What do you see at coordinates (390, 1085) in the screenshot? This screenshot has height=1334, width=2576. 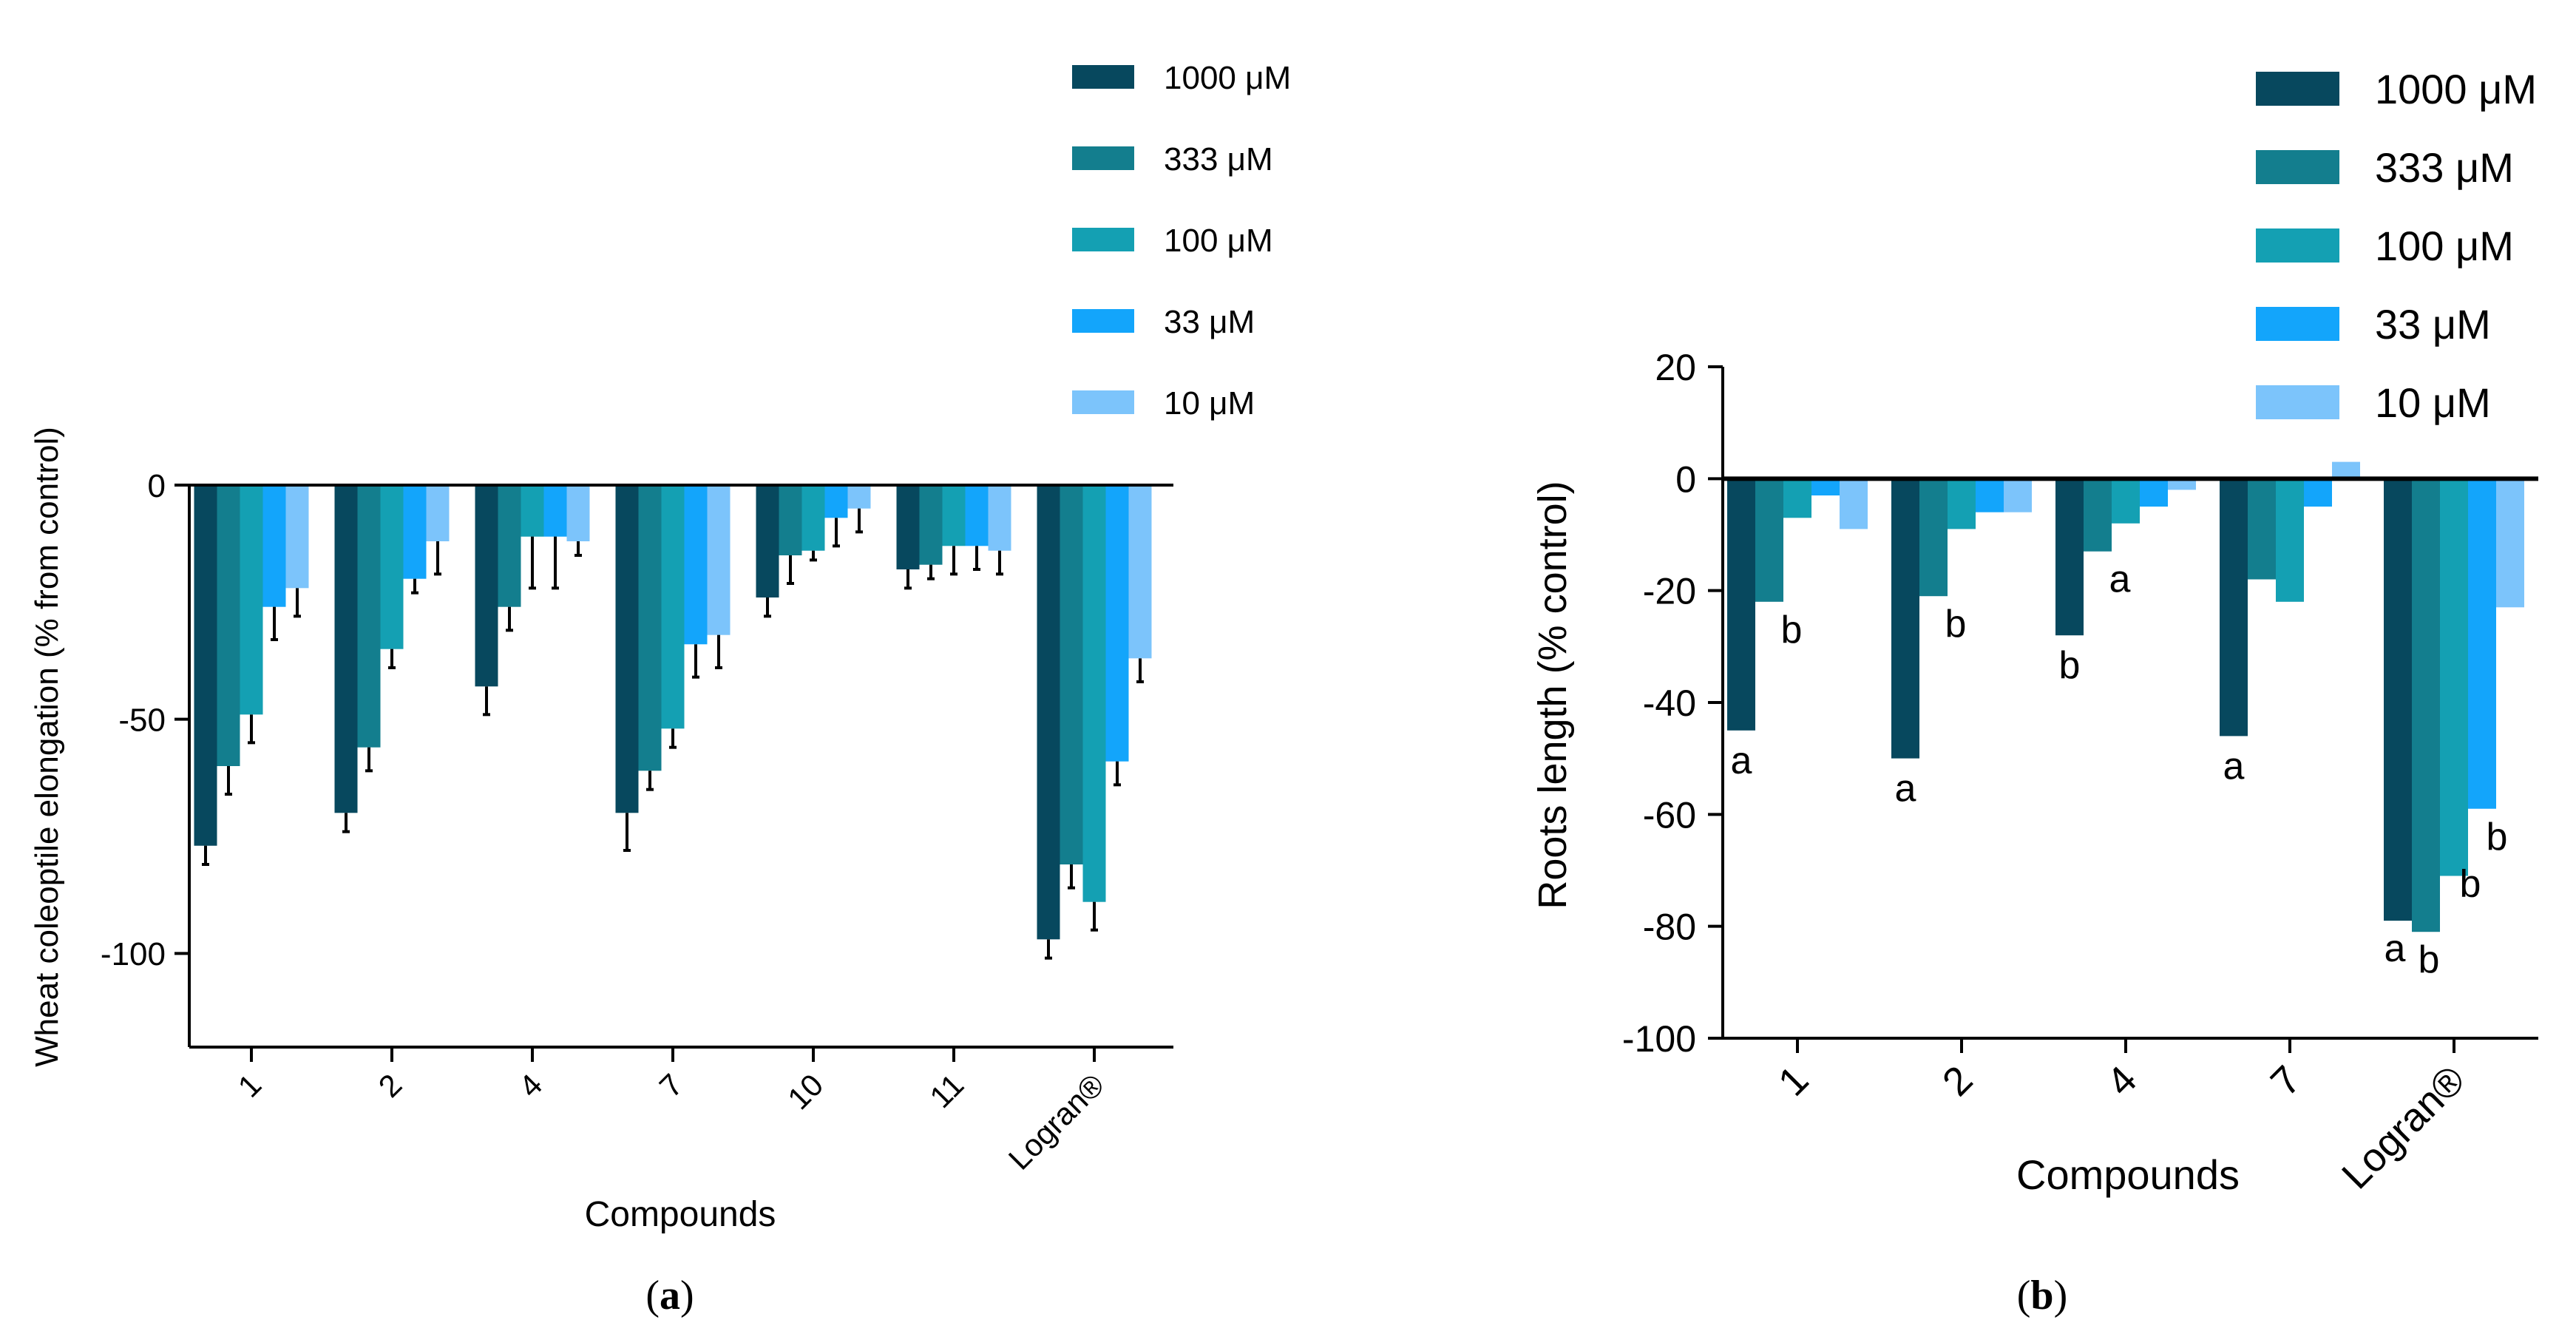 I see `x-tick-label: 2` at bounding box center [390, 1085].